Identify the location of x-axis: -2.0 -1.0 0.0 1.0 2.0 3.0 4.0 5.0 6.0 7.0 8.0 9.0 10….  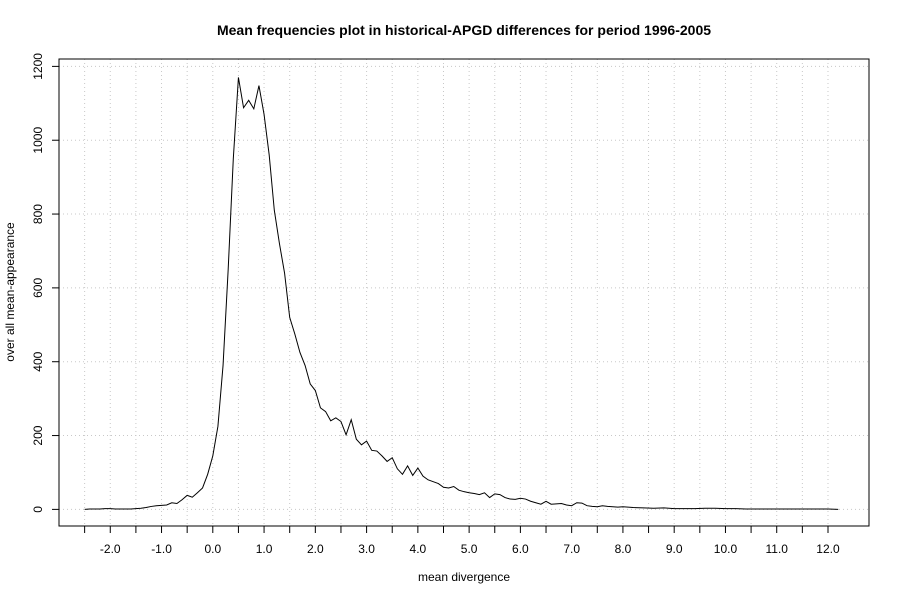
(462, 541).